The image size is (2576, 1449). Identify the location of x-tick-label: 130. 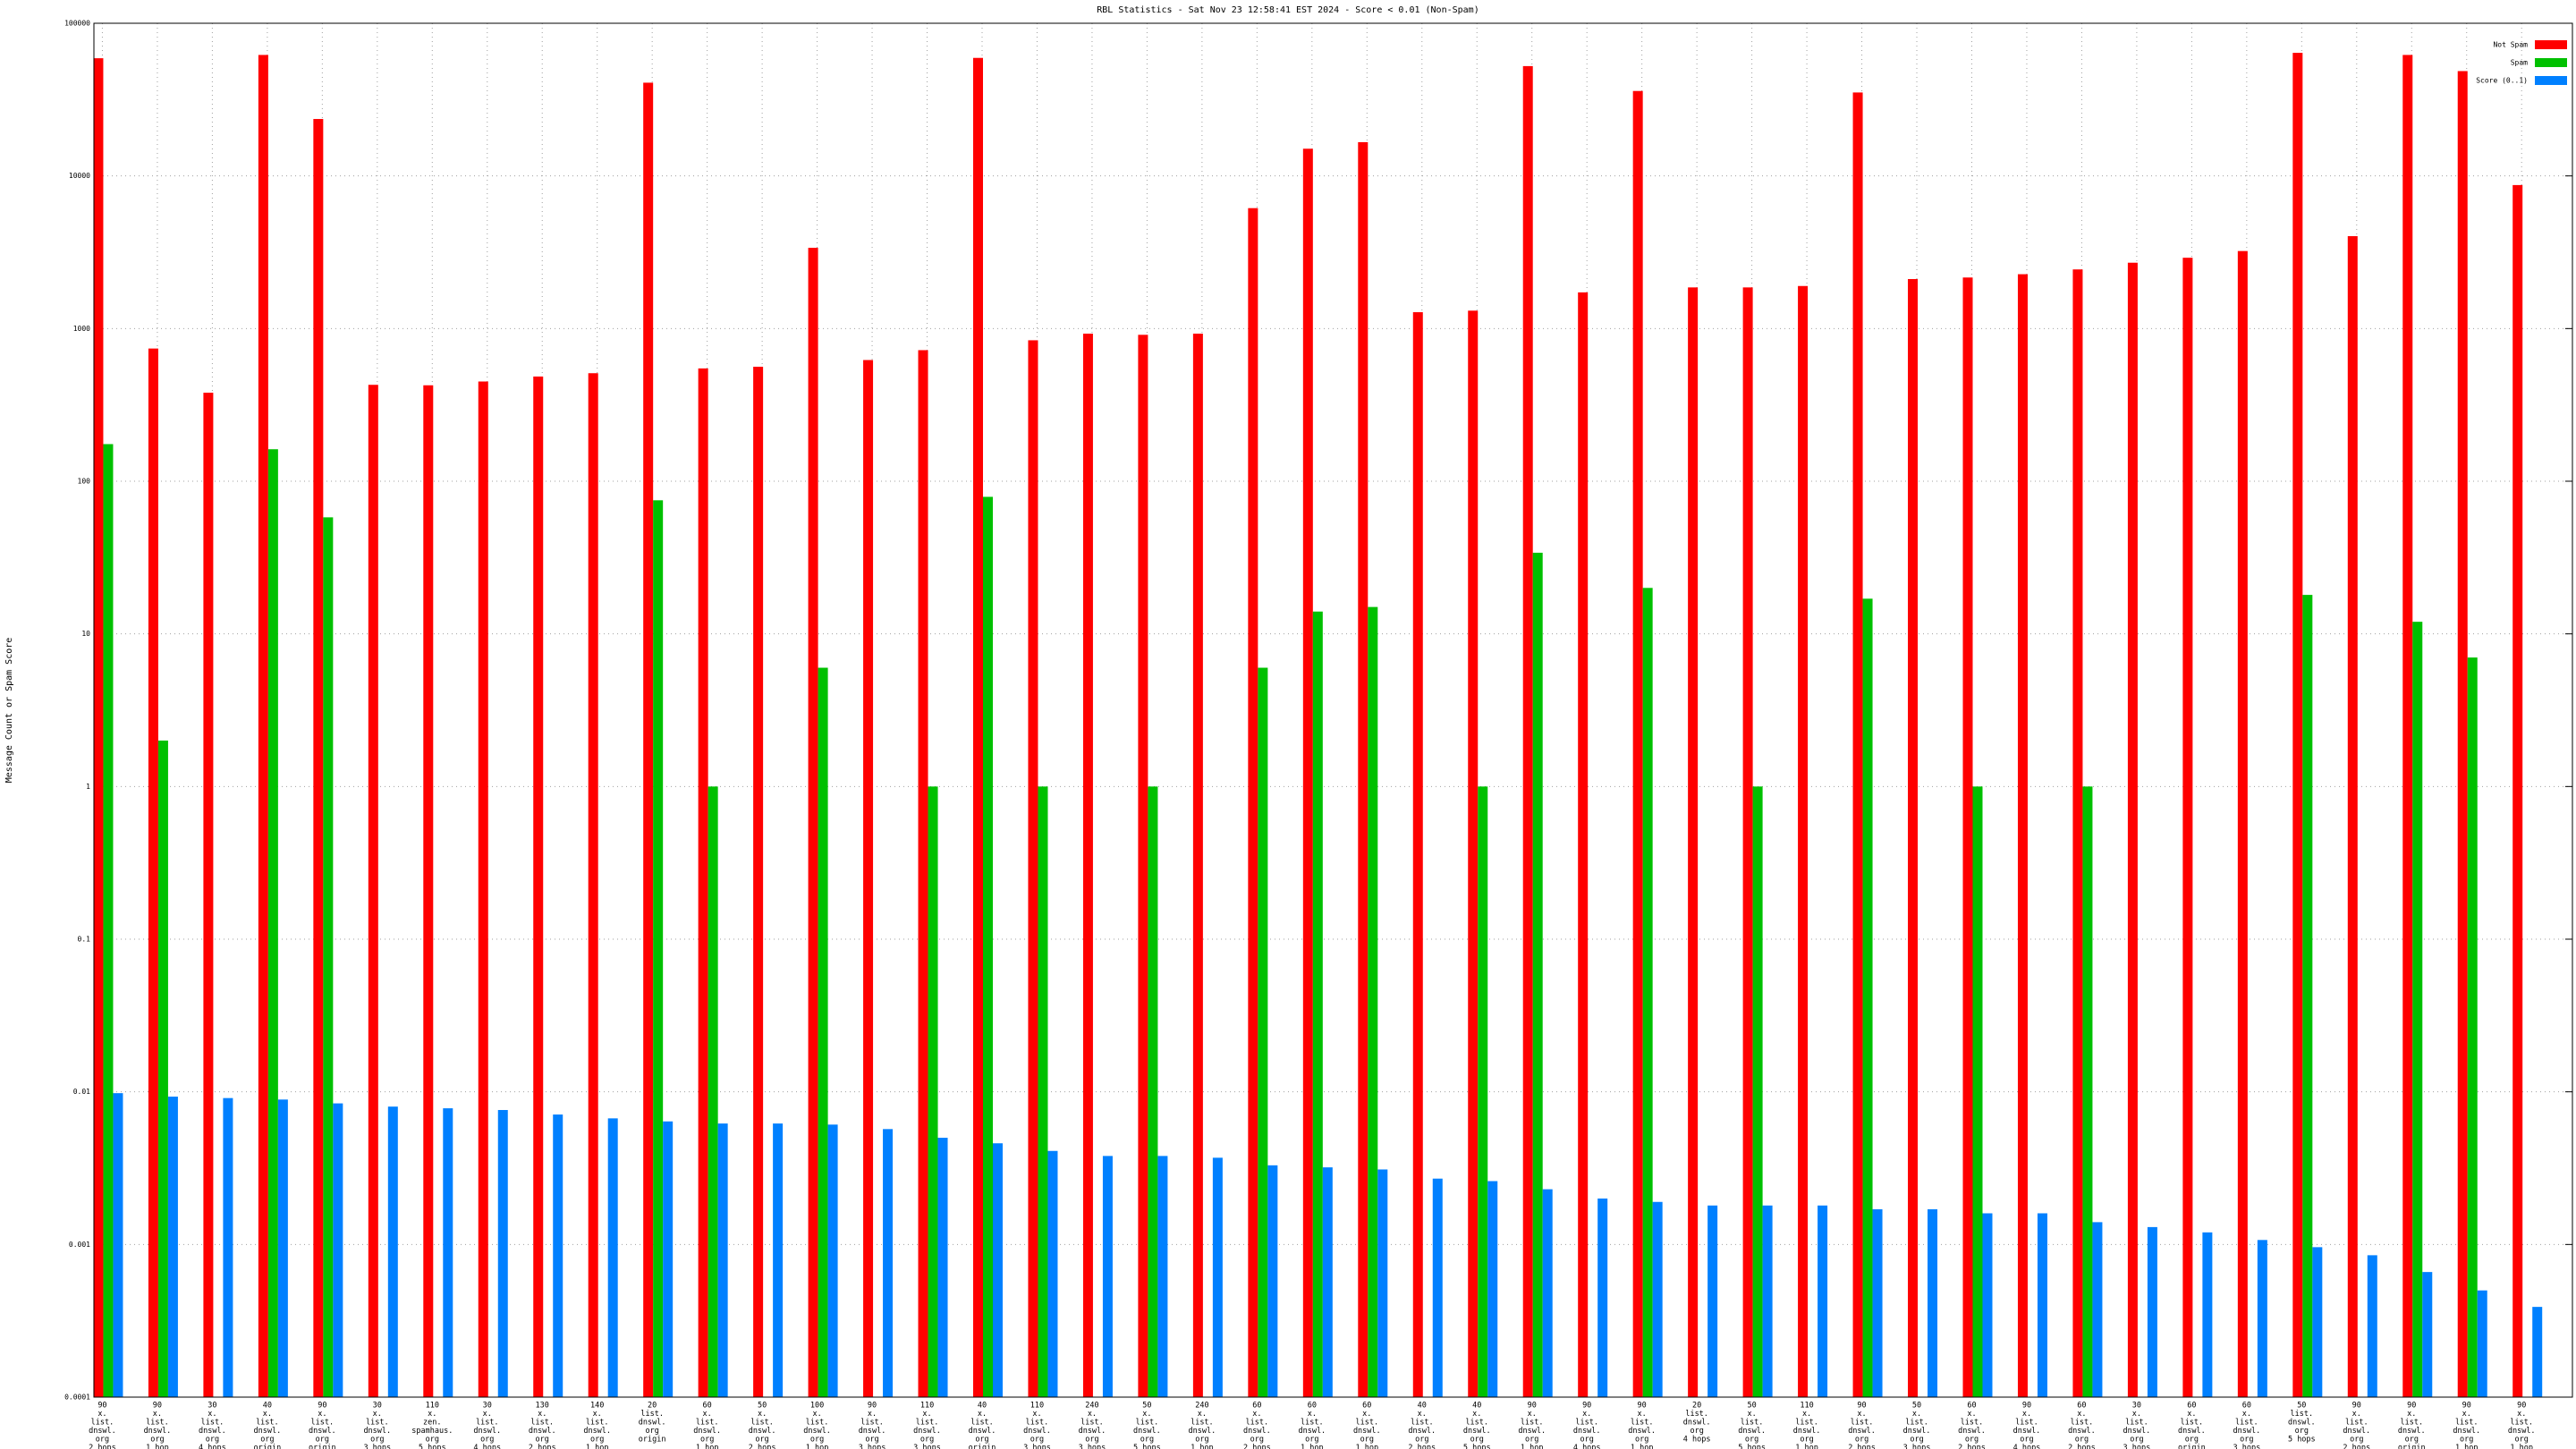
(542, 1406).